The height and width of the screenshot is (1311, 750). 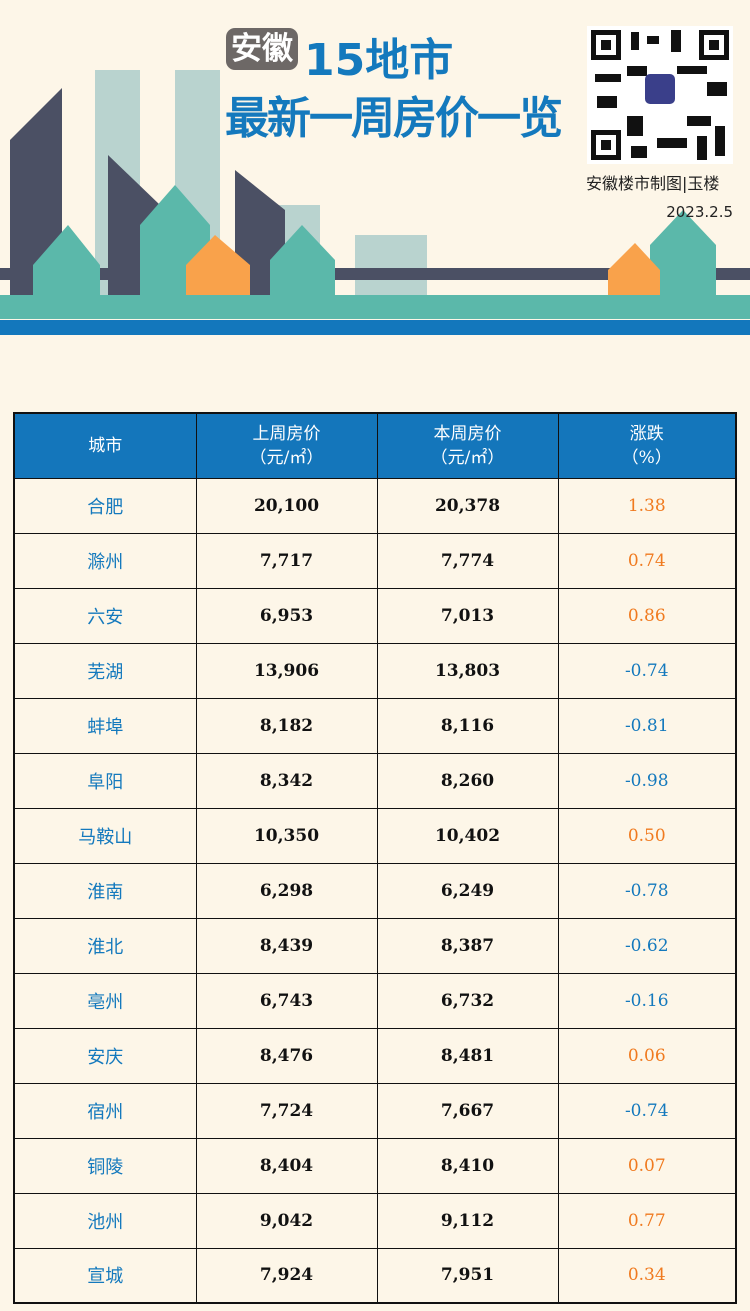 What do you see at coordinates (467, 615) in the screenshot?
I see `this-week-price-cell: 7,013` at bounding box center [467, 615].